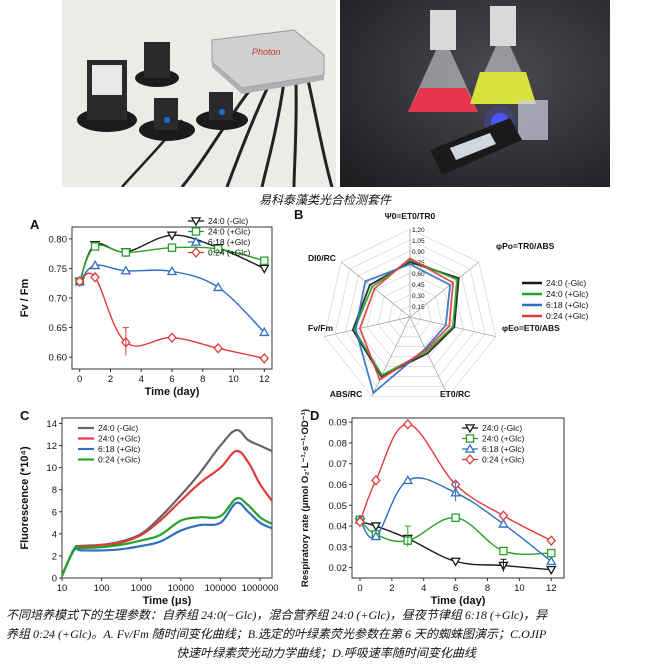  I want to click on y-axis-label: Fluorescence (*10⁴), so click(25, 498).